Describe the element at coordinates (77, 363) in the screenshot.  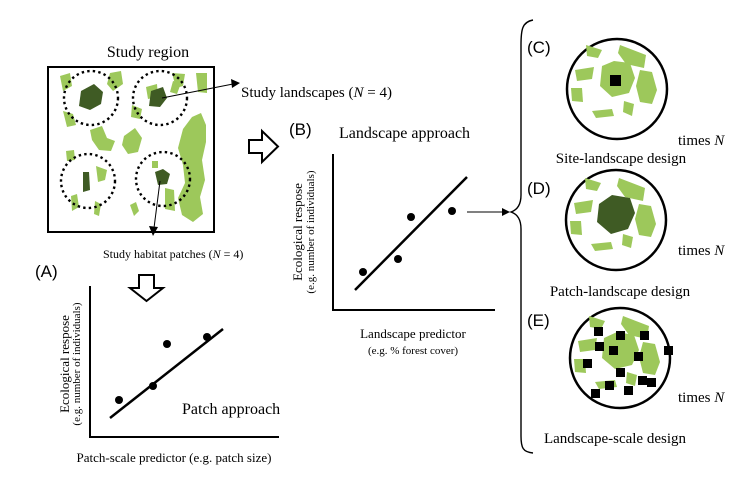
I see `panel-a-ylabel-example: (e.g. number of individuals)` at that location.